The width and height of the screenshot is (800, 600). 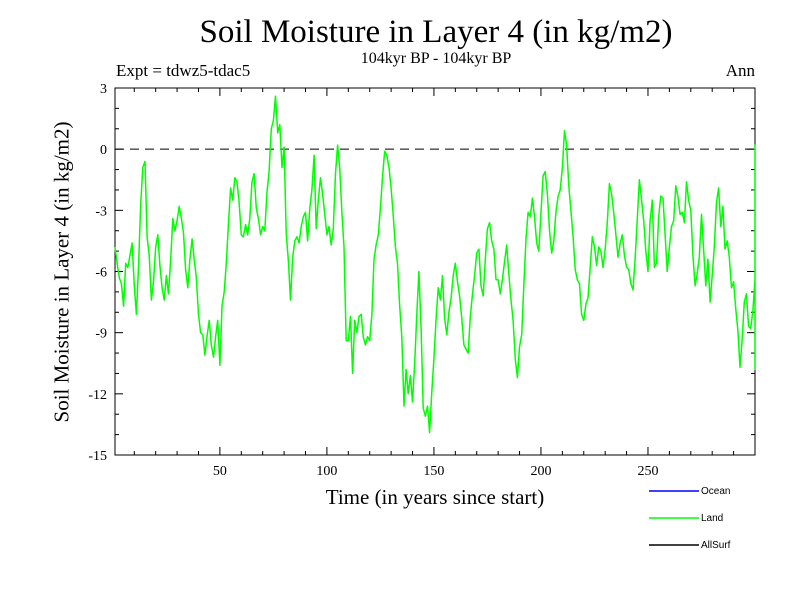 I want to click on y-tick-label: 0, so click(x=103, y=150).